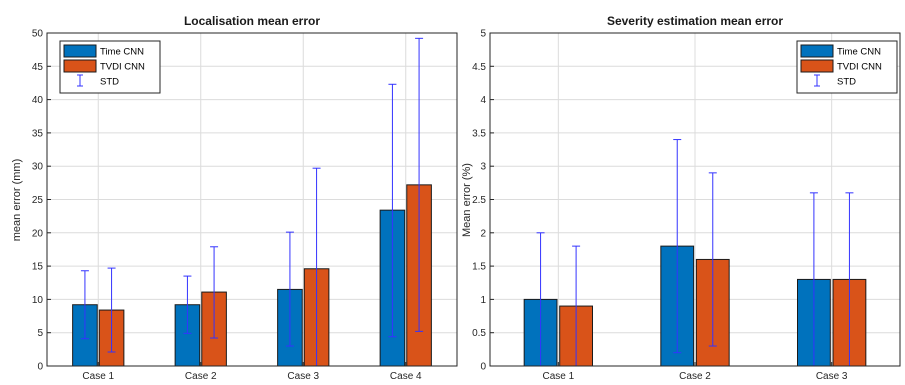 This screenshot has width=905, height=385. What do you see at coordinates (479, 333) in the screenshot?
I see `y-tick-label: 0.5` at bounding box center [479, 333].